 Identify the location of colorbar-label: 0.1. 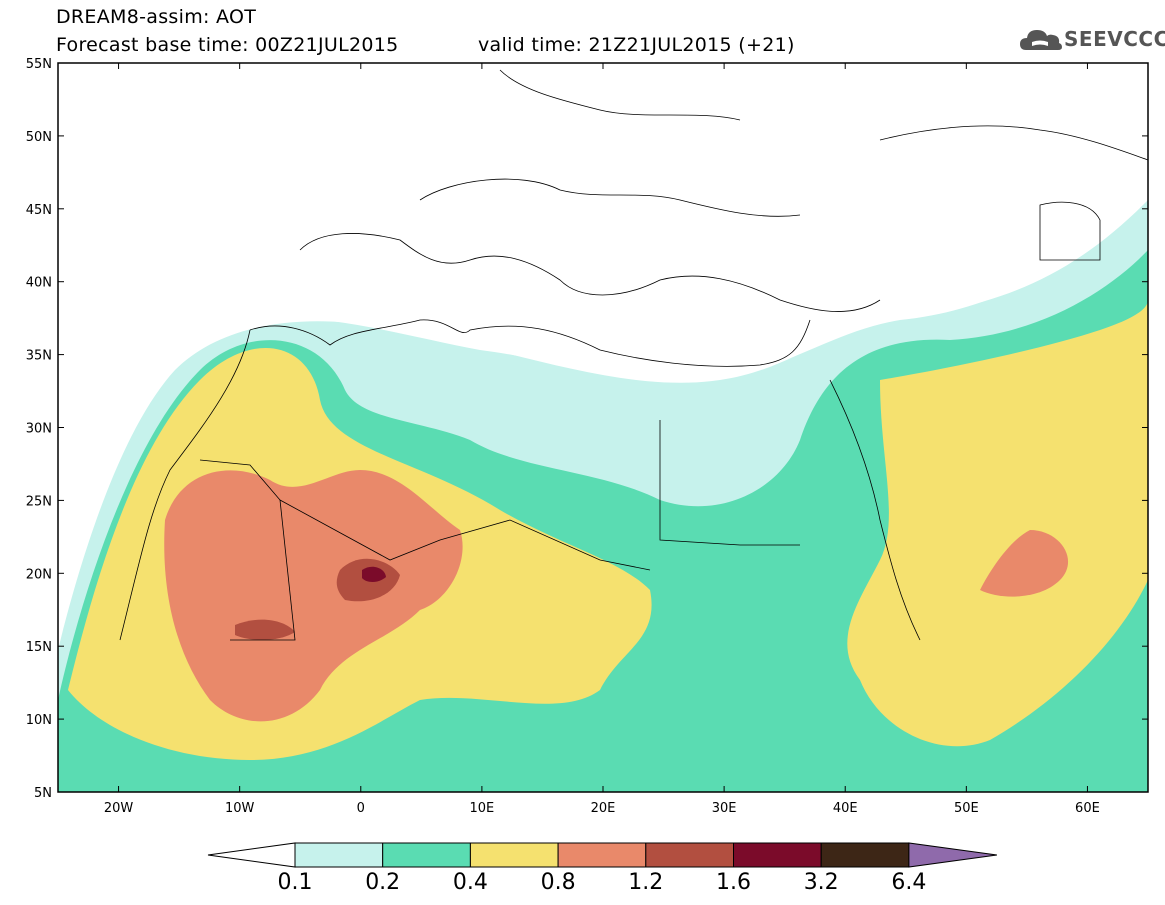
(295, 882).